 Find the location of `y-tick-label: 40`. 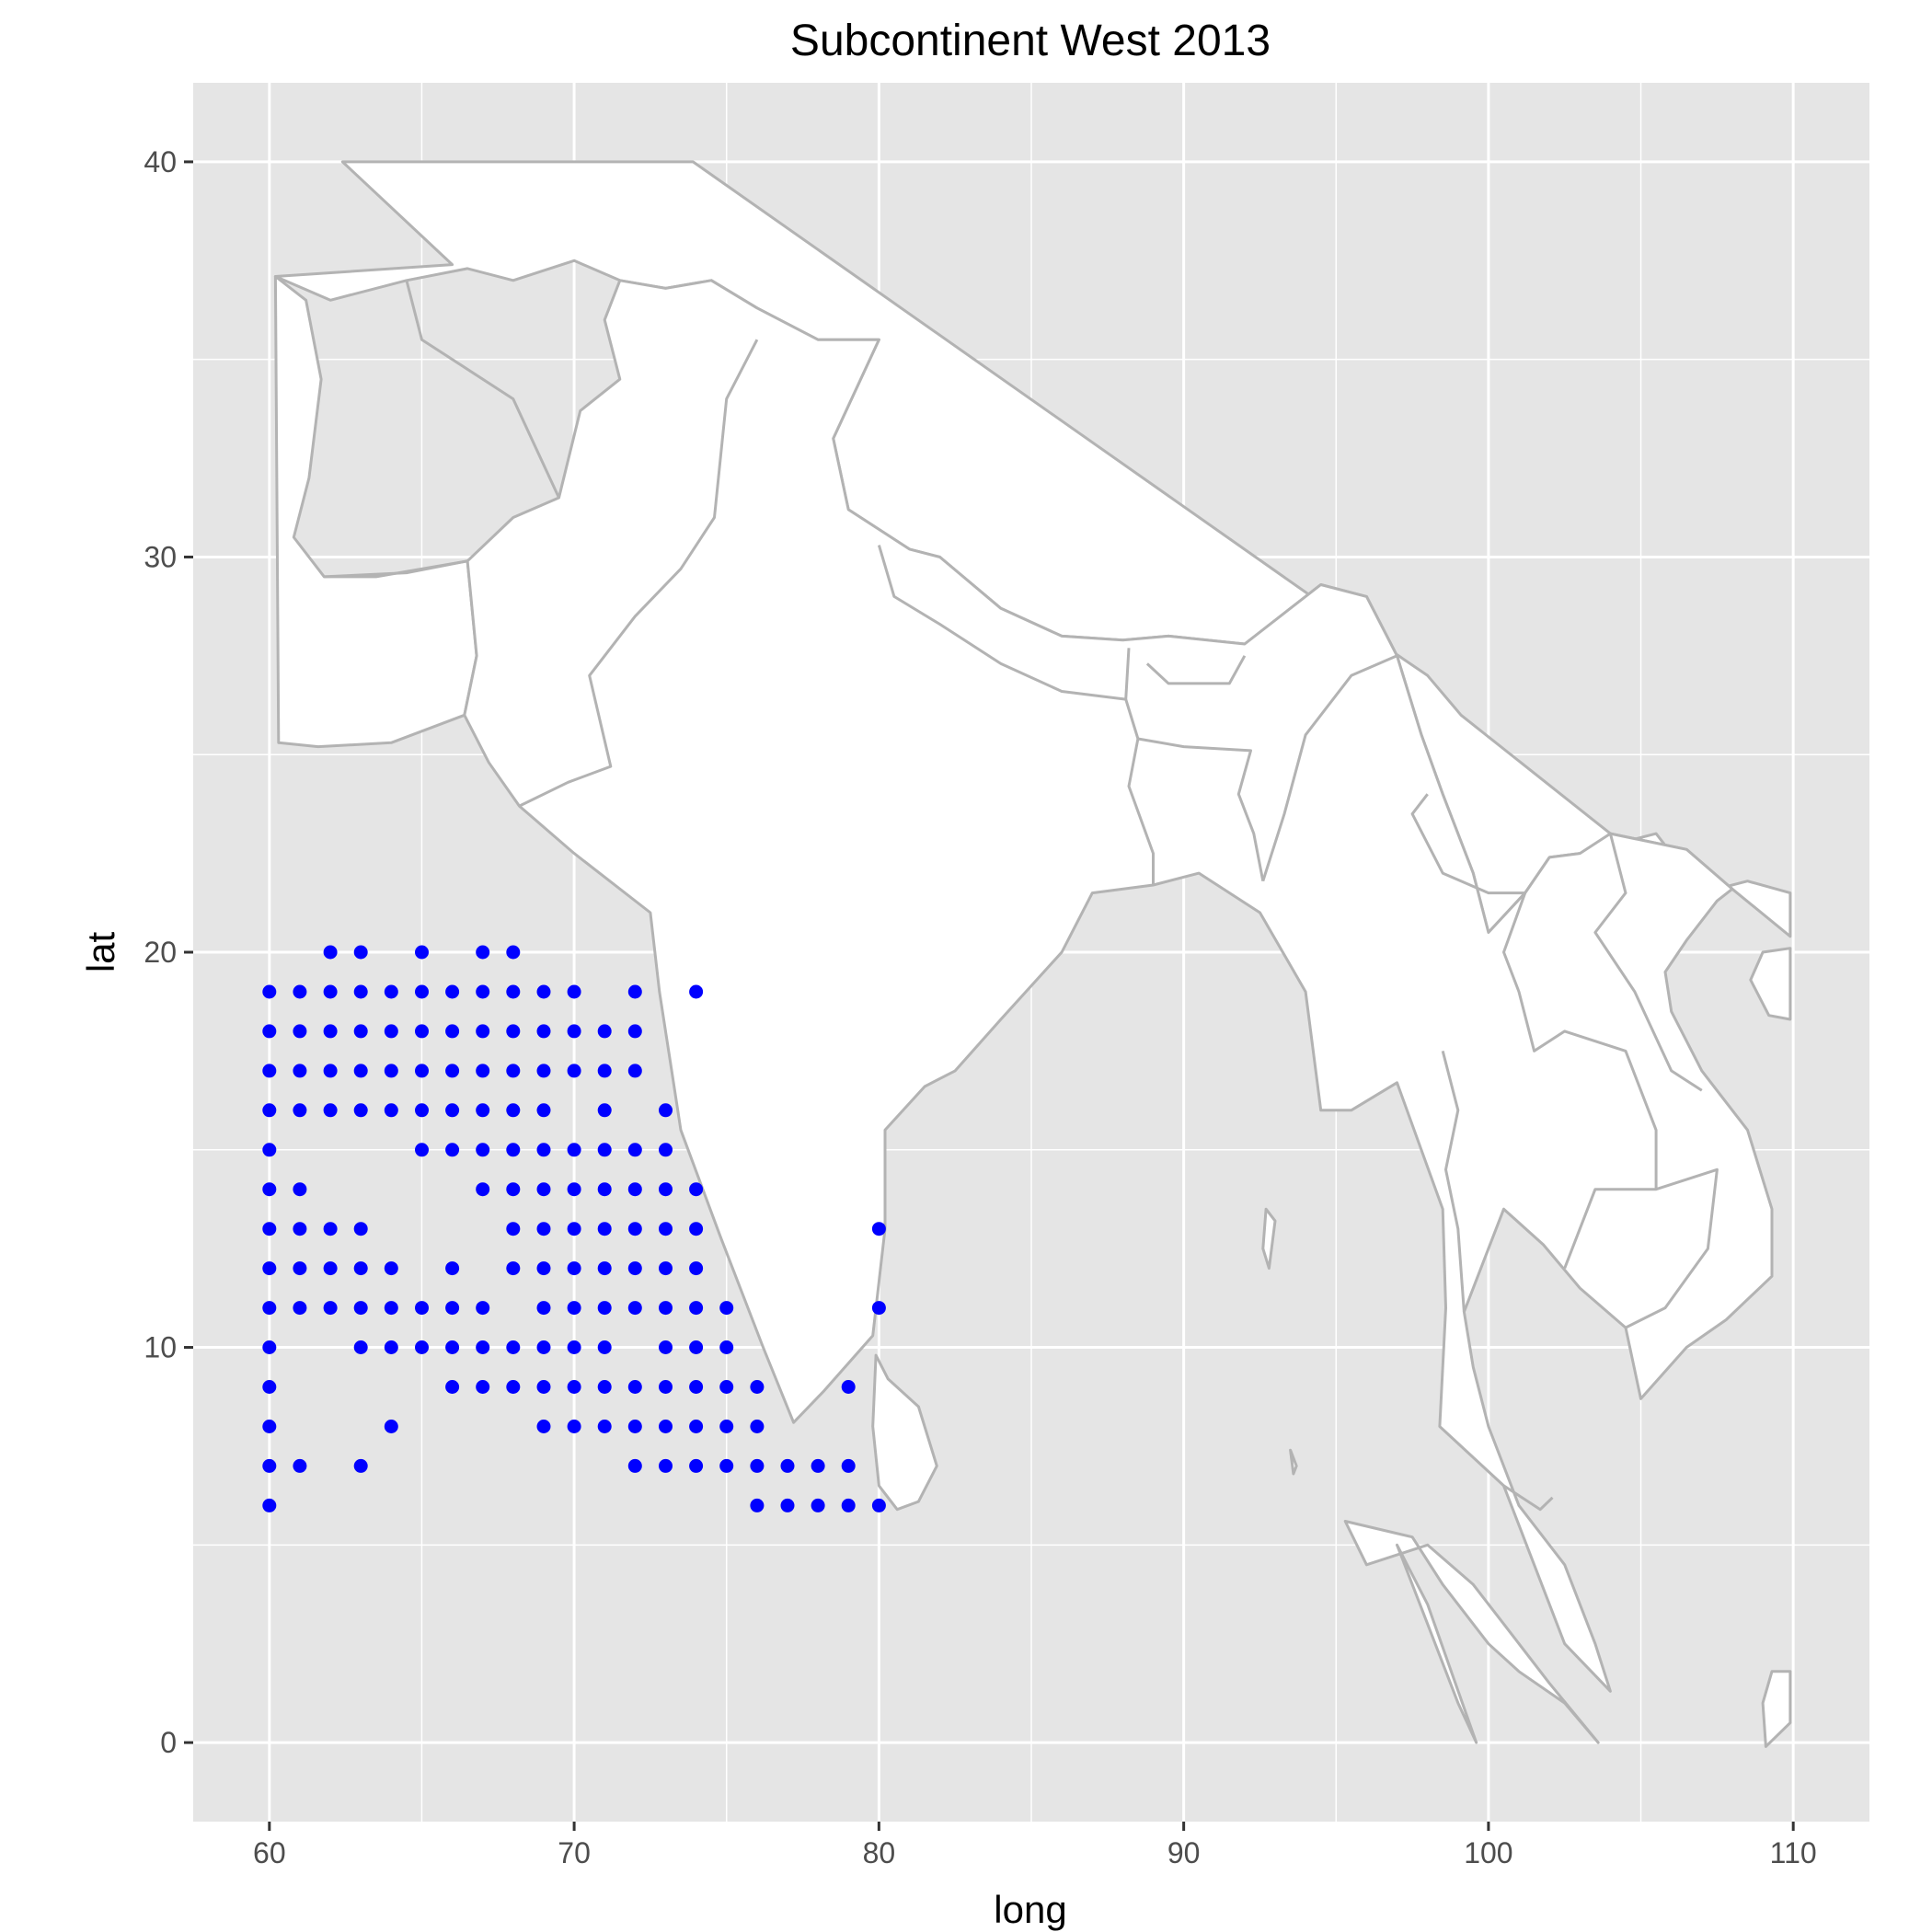

y-tick-label: 40 is located at coordinates (160, 161).